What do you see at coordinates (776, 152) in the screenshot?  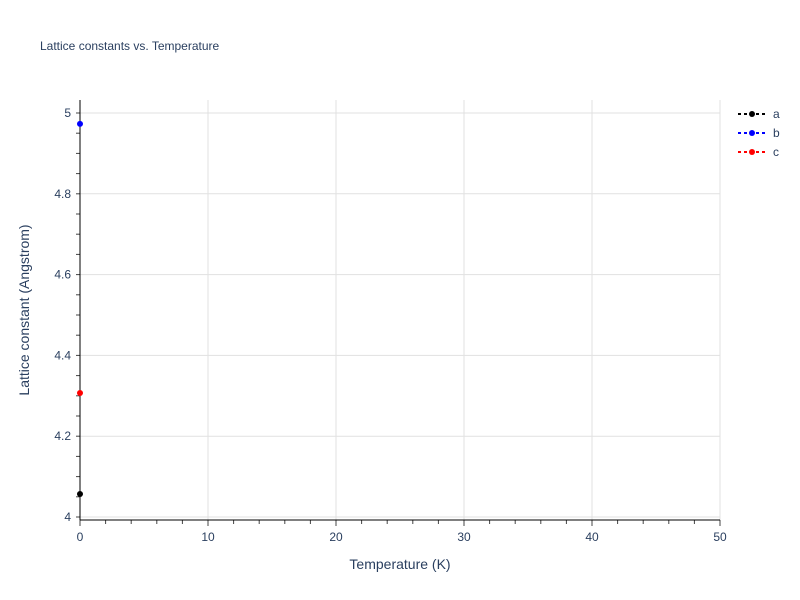 I see `legend-label-c: c` at bounding box center [776, 152].